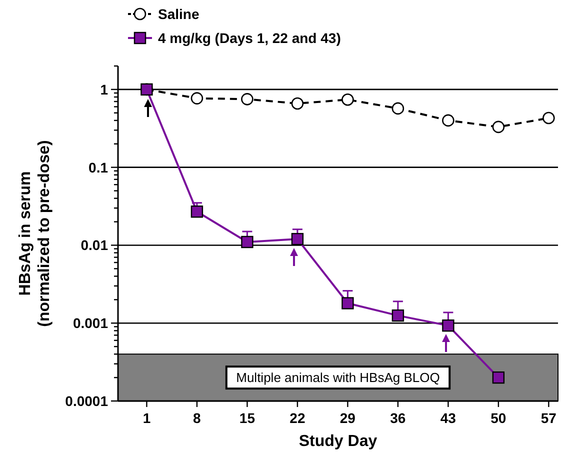 The image size is (564, 457). I want to click on y-tick-label: 1, so click(104, 89).